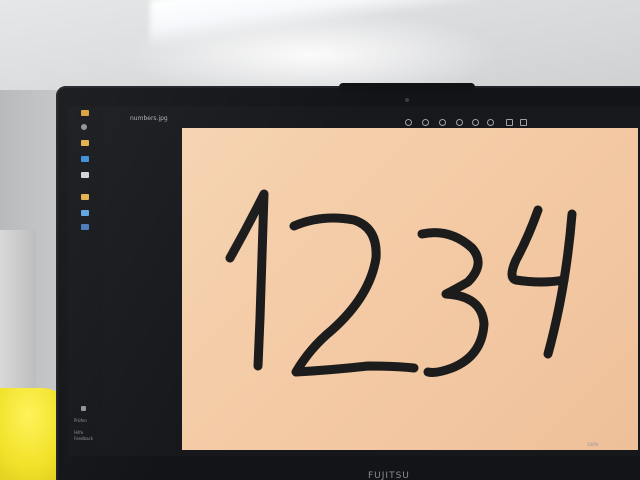 The image size is (640, 480). Describe the element at coordinates (593, 444) in the screenshot. I see `zoom-level: 100%` at that location.